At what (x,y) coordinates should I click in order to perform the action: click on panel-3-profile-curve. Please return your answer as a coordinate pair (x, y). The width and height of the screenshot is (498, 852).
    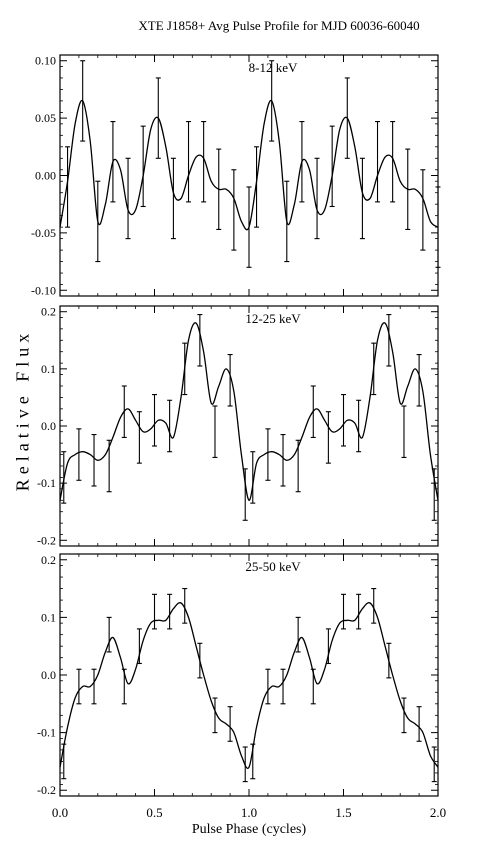
    Looking at the image, I should click on (249, 685).